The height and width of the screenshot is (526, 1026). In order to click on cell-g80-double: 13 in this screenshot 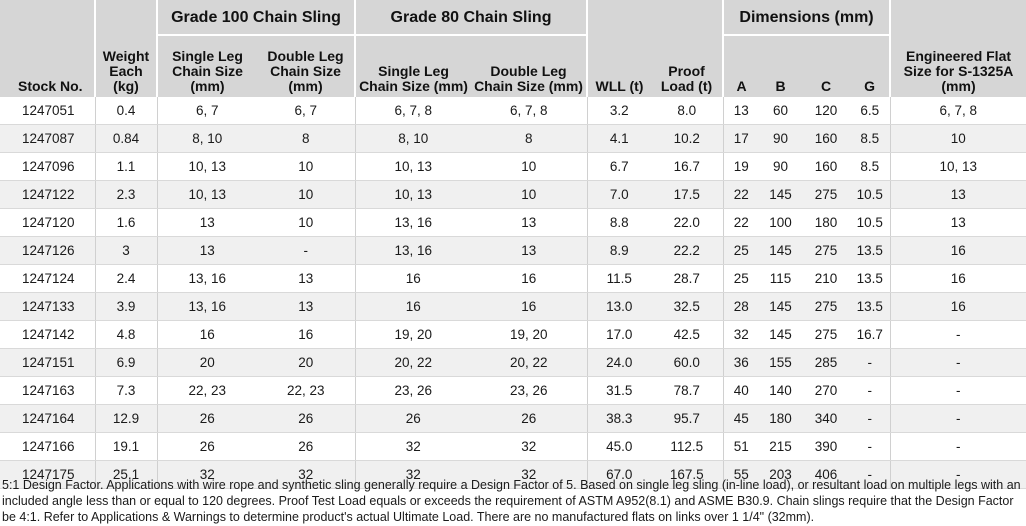, I will do `click(529, 250)`.